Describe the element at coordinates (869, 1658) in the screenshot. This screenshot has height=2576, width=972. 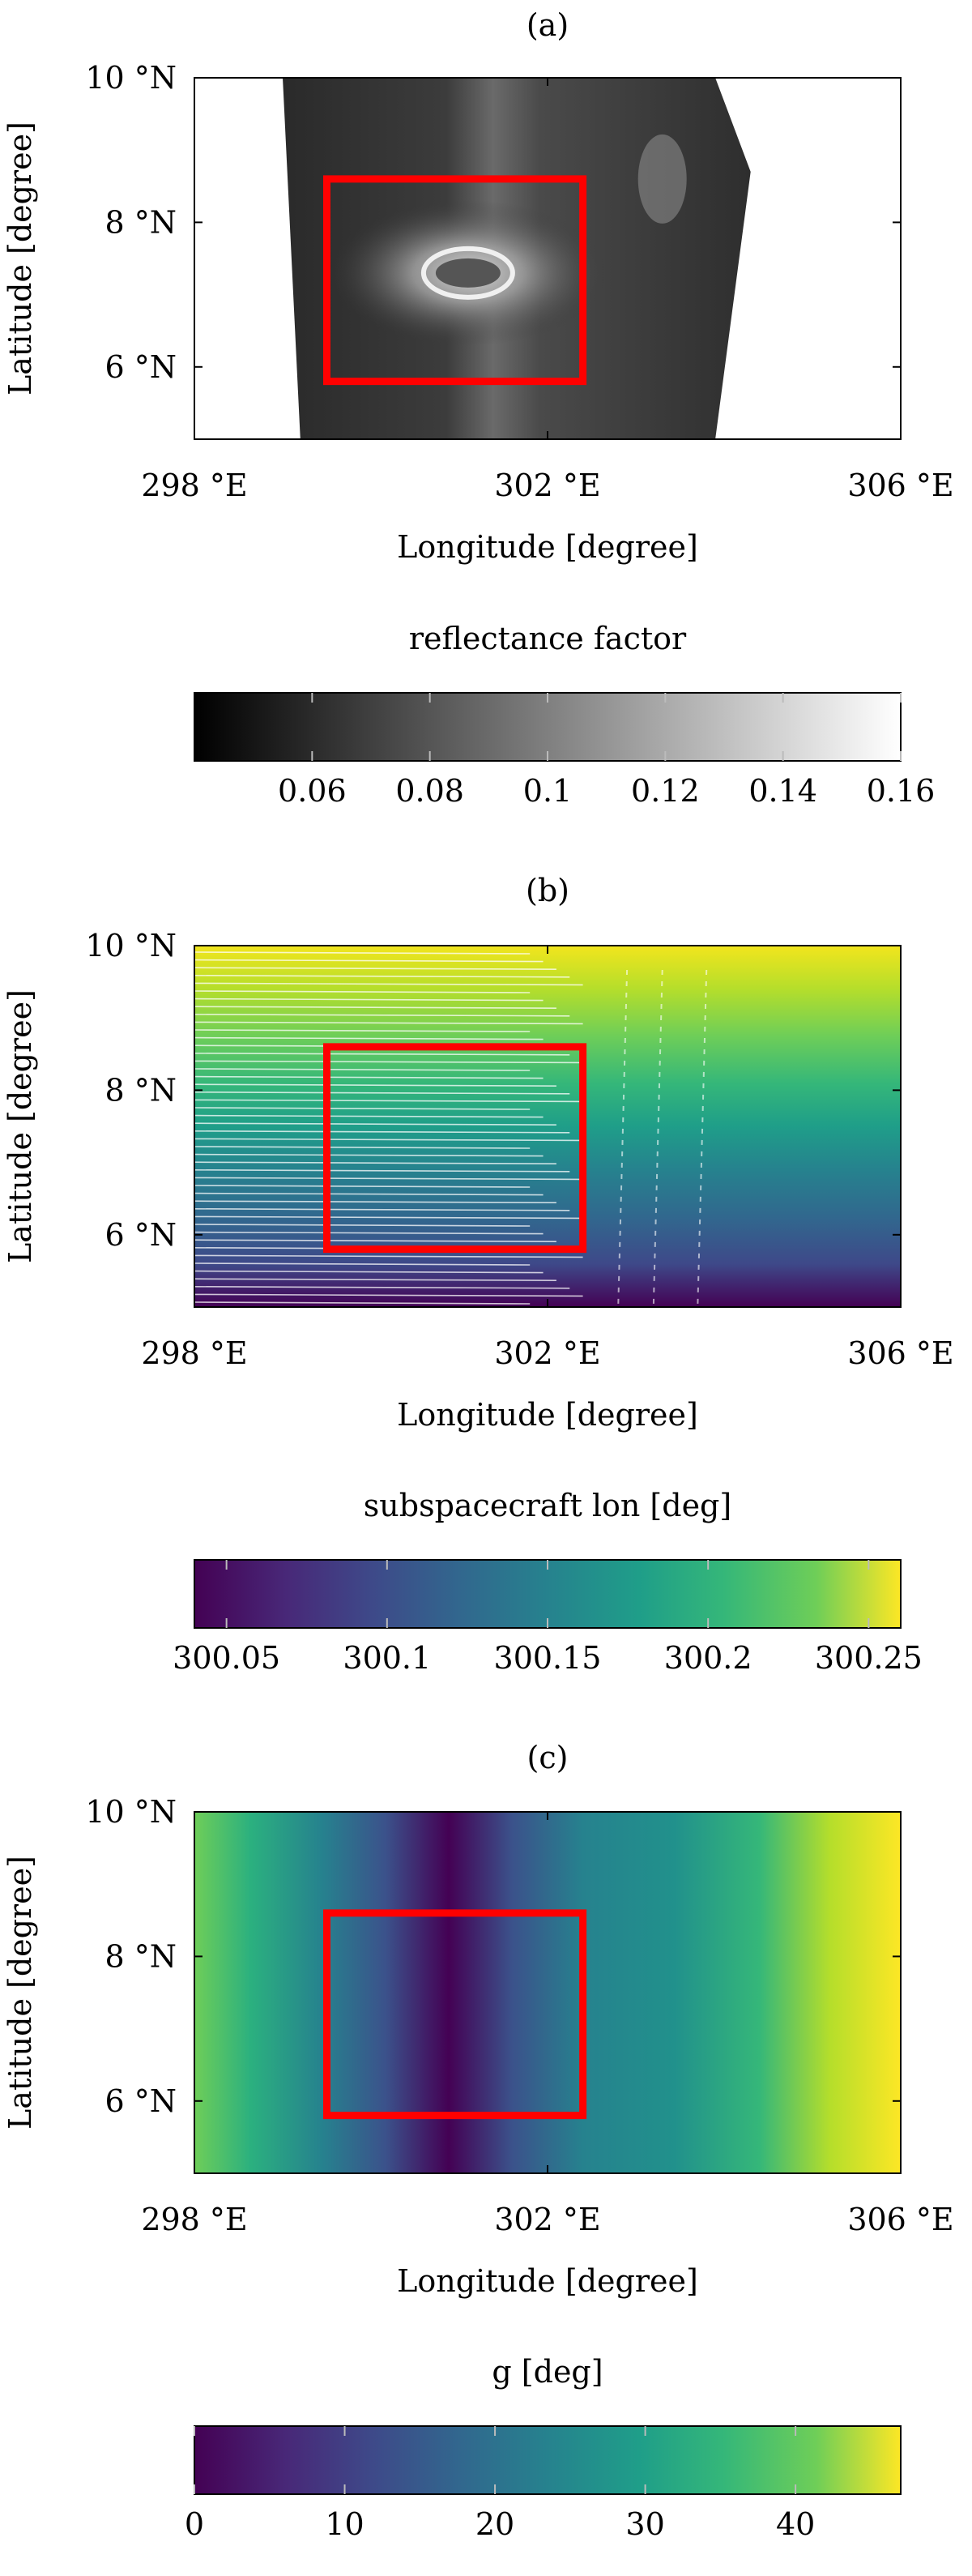
I see `colorbar-tick-label: 300.25` at that location.